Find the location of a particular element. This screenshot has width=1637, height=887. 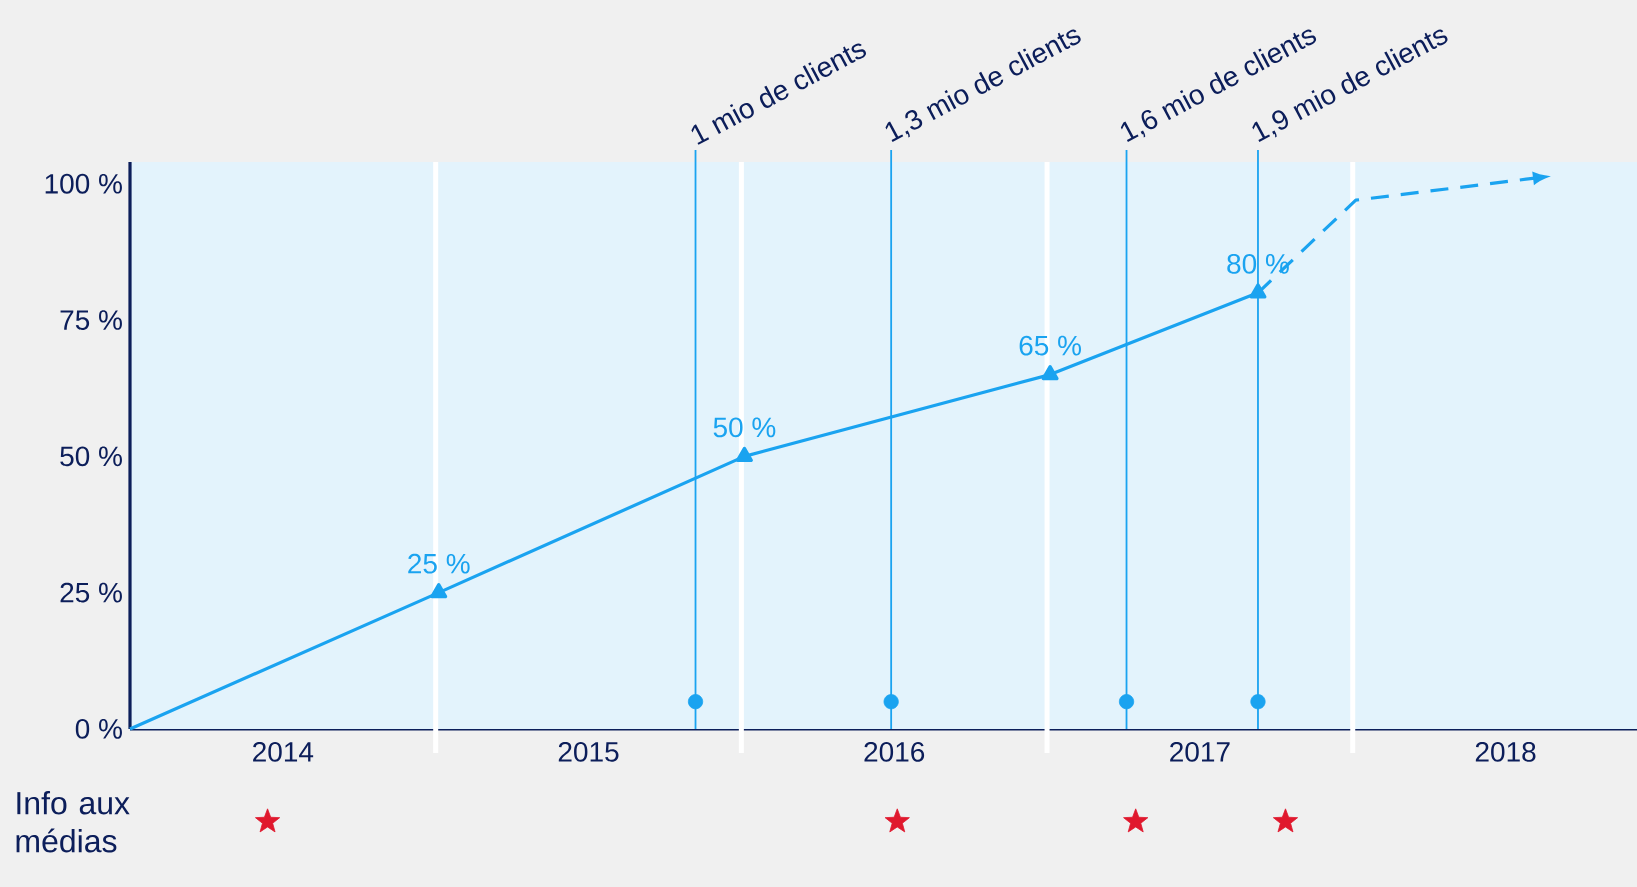

x-tick-label: 2016 is located at coordinates (894, 751).